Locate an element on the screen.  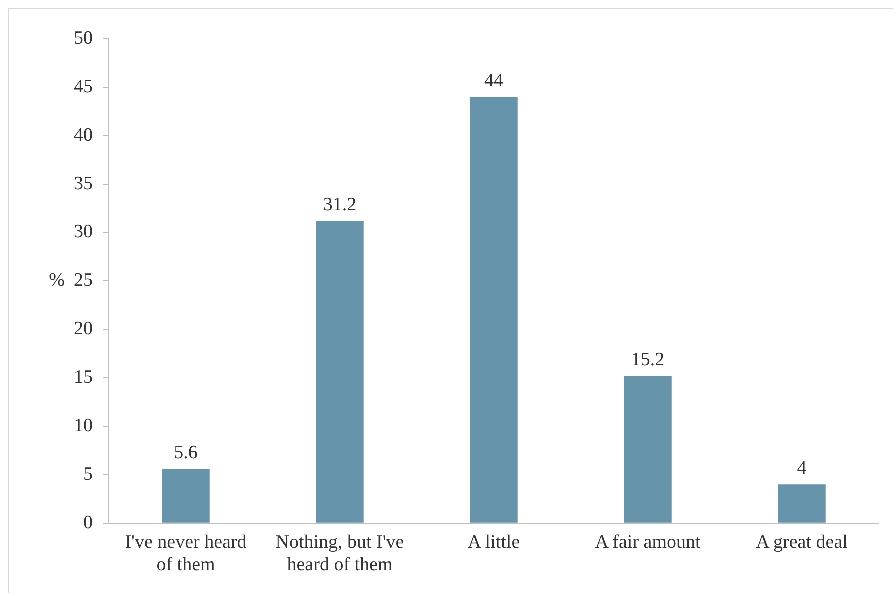
data-label: 5.6 is located at coordinates (186, 453).